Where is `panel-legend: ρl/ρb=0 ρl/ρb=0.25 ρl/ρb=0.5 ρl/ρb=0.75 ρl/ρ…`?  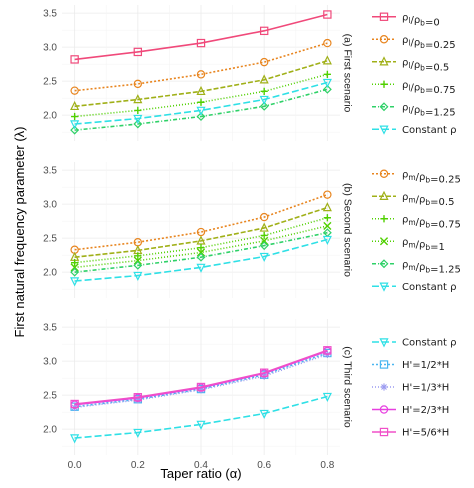
panel-legend: ρl/ρb=0 ρl/ρb=0.25 ρl/ρb=0.5 ρl/ρb=0.75 ρl/ρ… is located at coordinates (414, 74).